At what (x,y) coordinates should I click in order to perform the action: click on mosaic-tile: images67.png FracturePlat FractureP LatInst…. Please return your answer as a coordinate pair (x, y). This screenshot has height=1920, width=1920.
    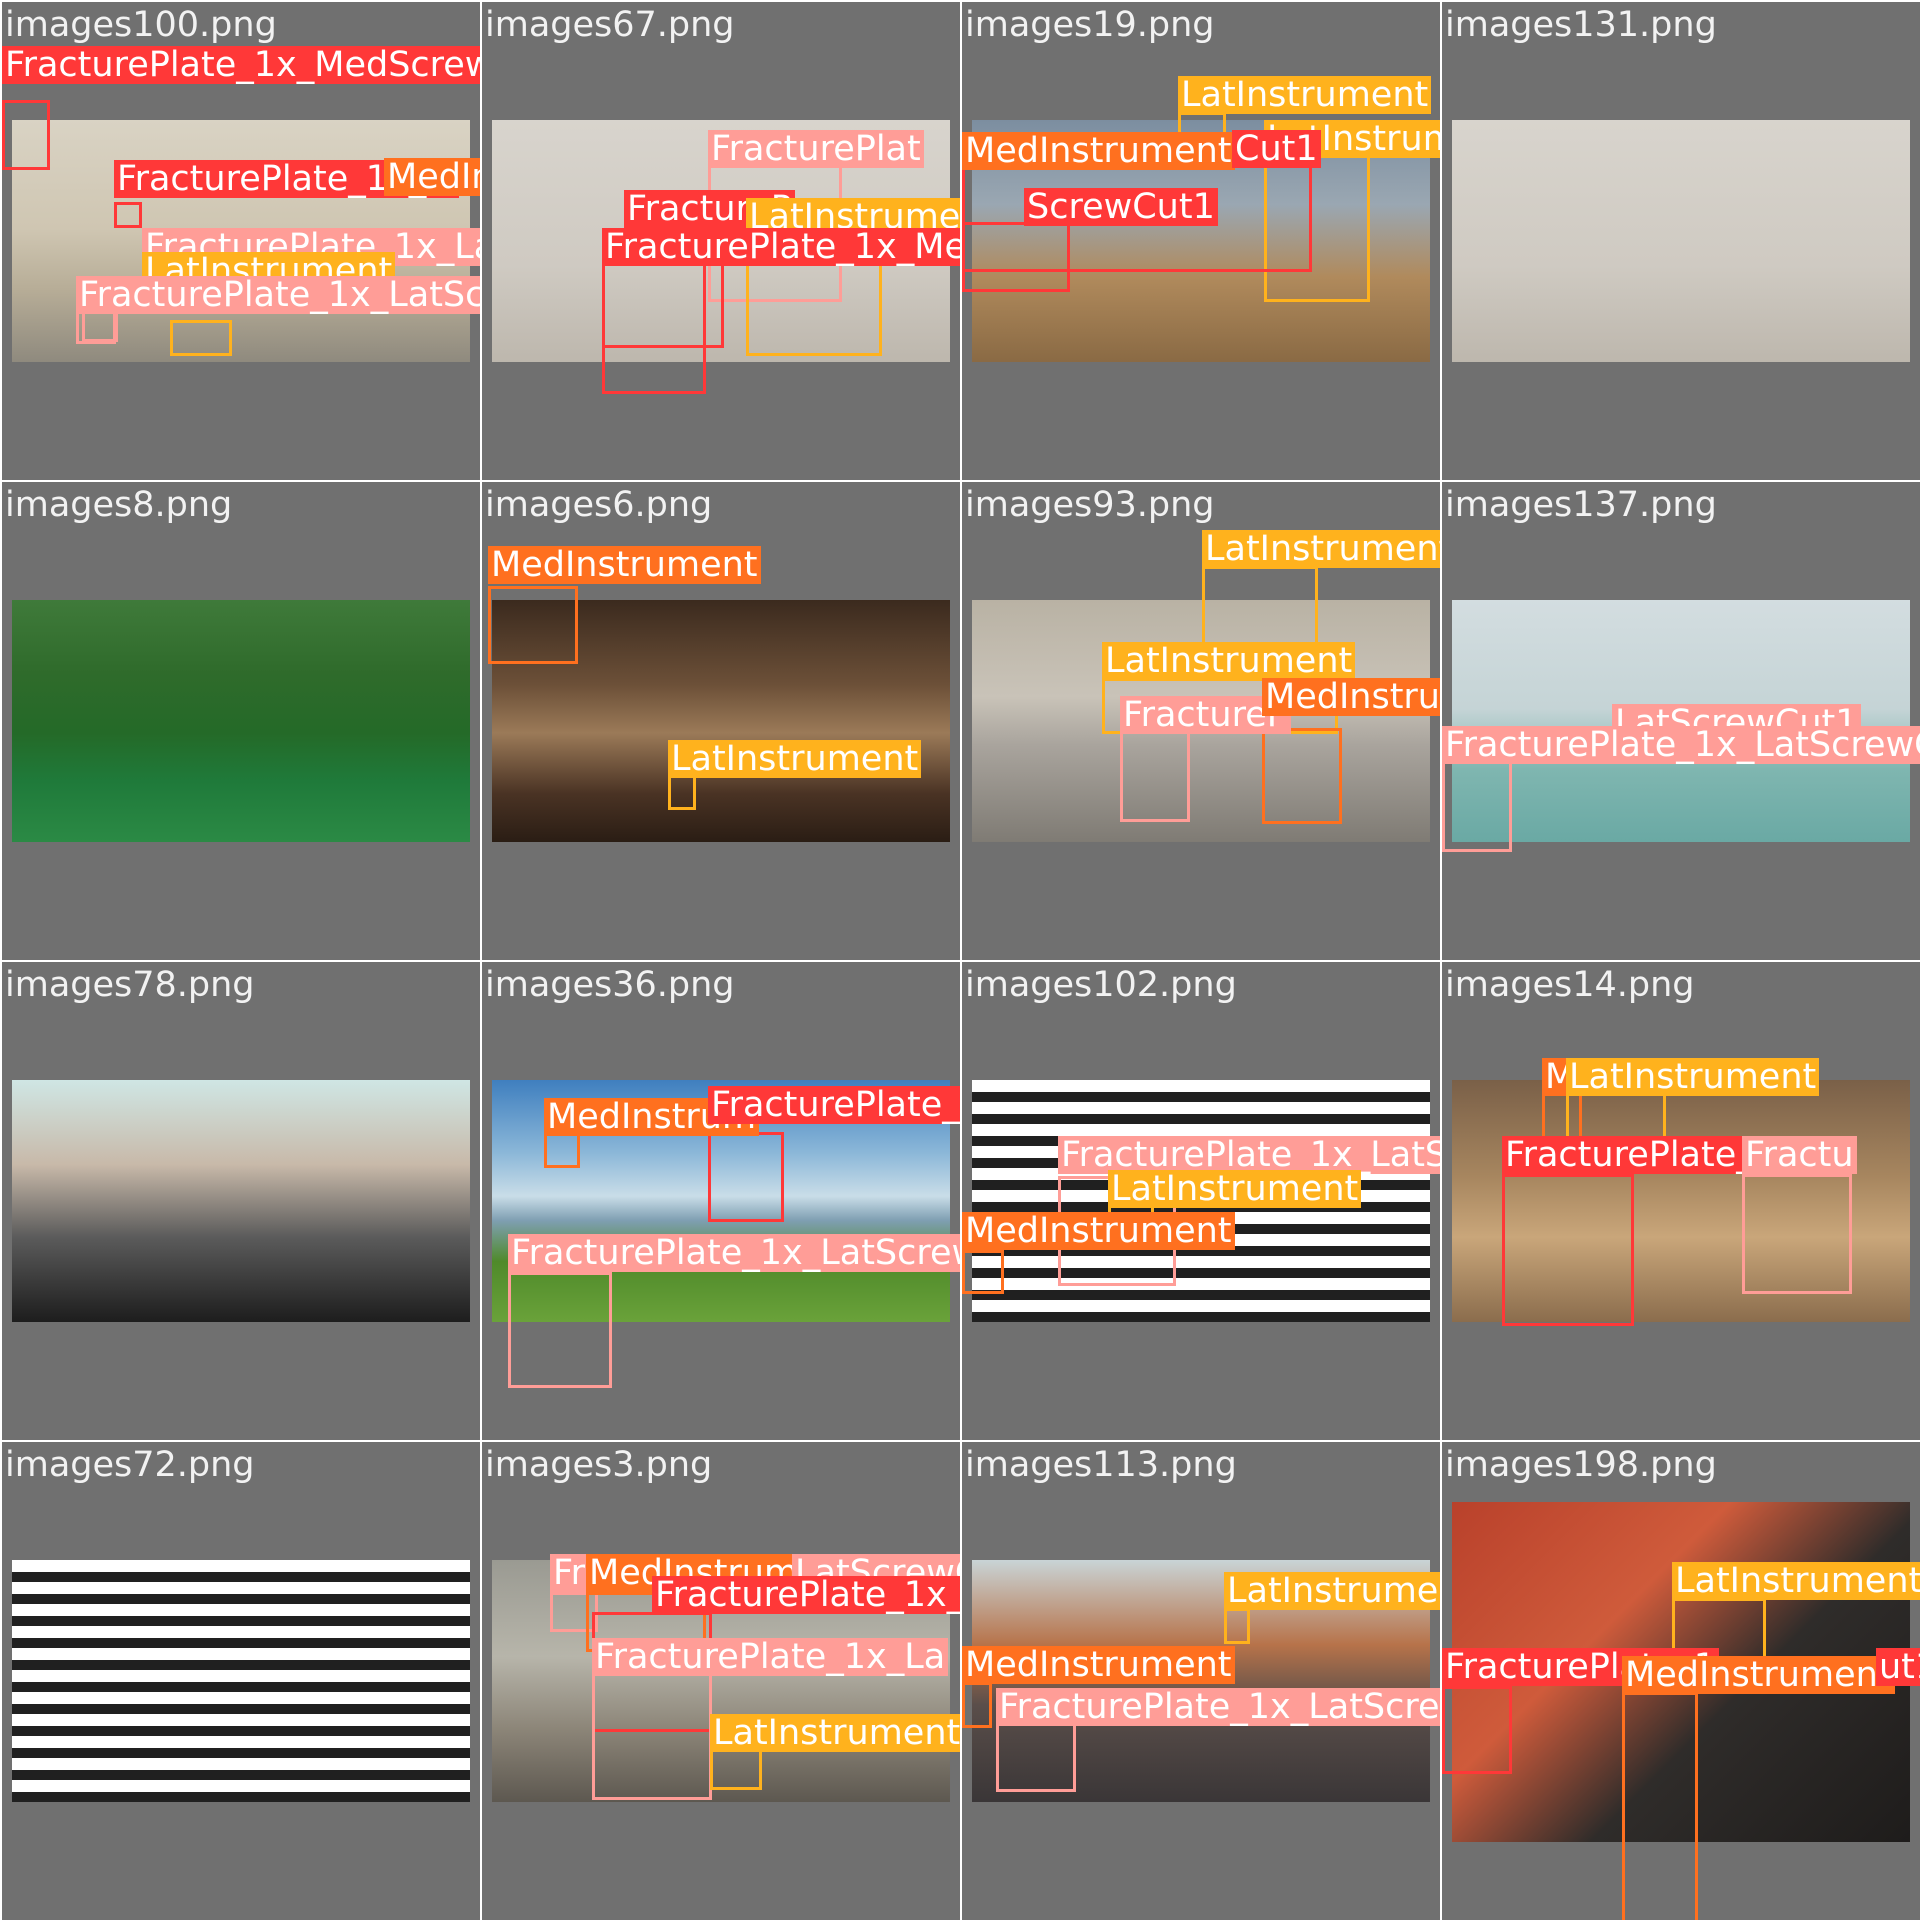
    Looking at the image, I should click on (721, 241).